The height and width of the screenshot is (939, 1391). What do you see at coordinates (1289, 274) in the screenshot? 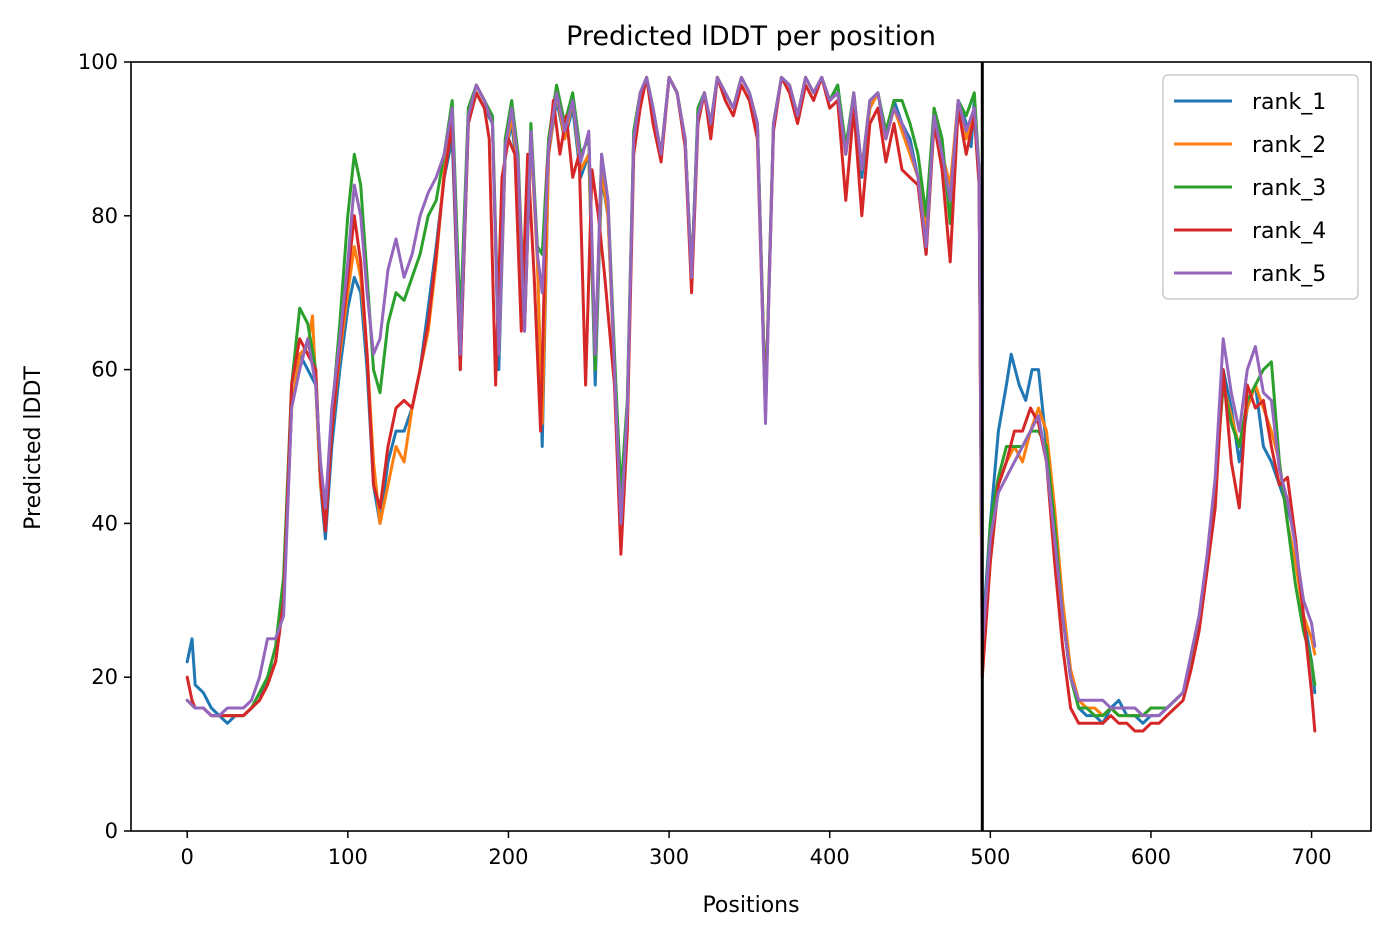
I see `legend-label-rank-5: rank_5` at bounding box center [1289, 274].